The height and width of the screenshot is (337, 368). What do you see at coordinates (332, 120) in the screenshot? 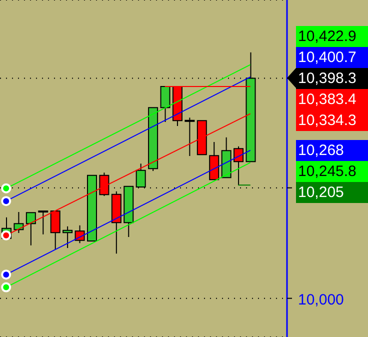
I see `text: 10,334.3` at bounding box center [332, 120].